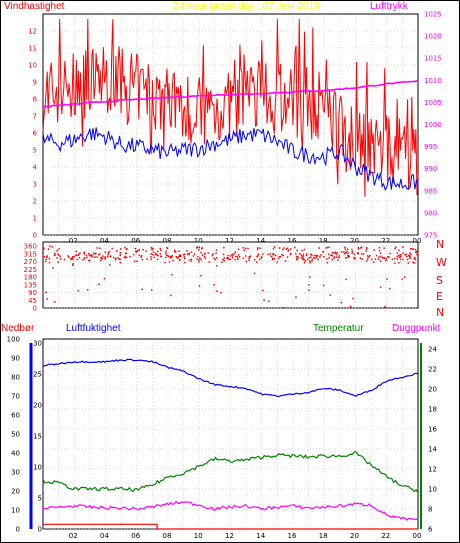 The width and height of the screenshot is (460, 543). I want to click on direction-points, so click(230, 277).